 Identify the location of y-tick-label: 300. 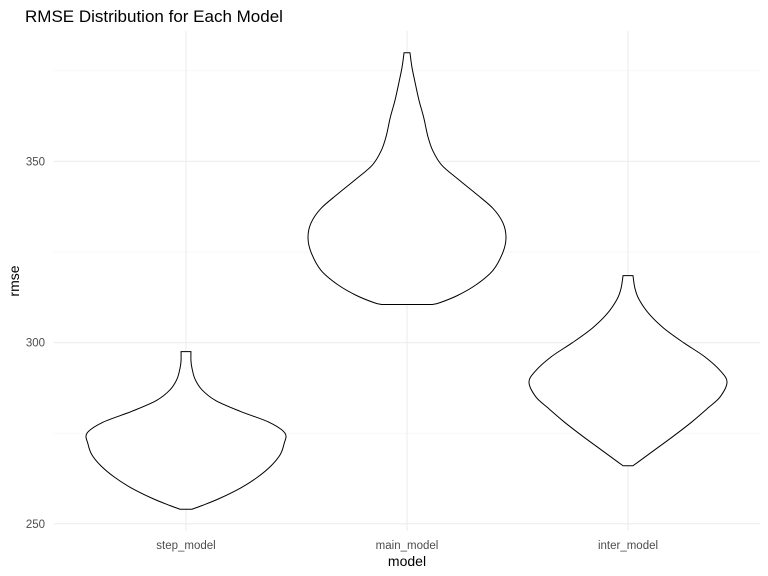
(35, 344).